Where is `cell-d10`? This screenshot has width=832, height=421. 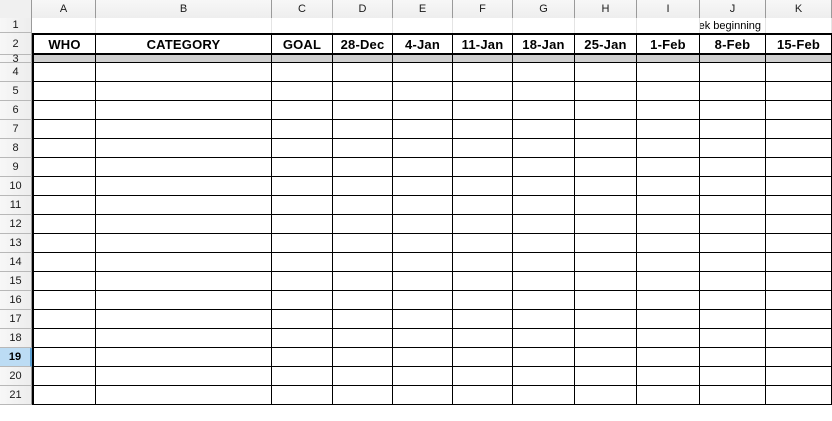
cell-d10 is located at coordinates (363, 186).